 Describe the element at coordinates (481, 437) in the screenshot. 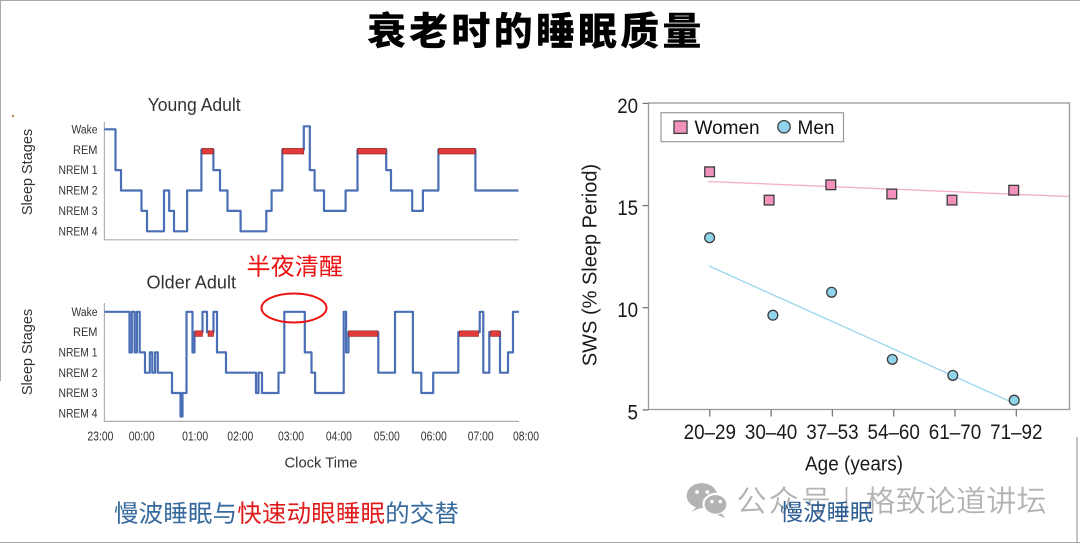

I see `svg-text: 07:00` at that location.